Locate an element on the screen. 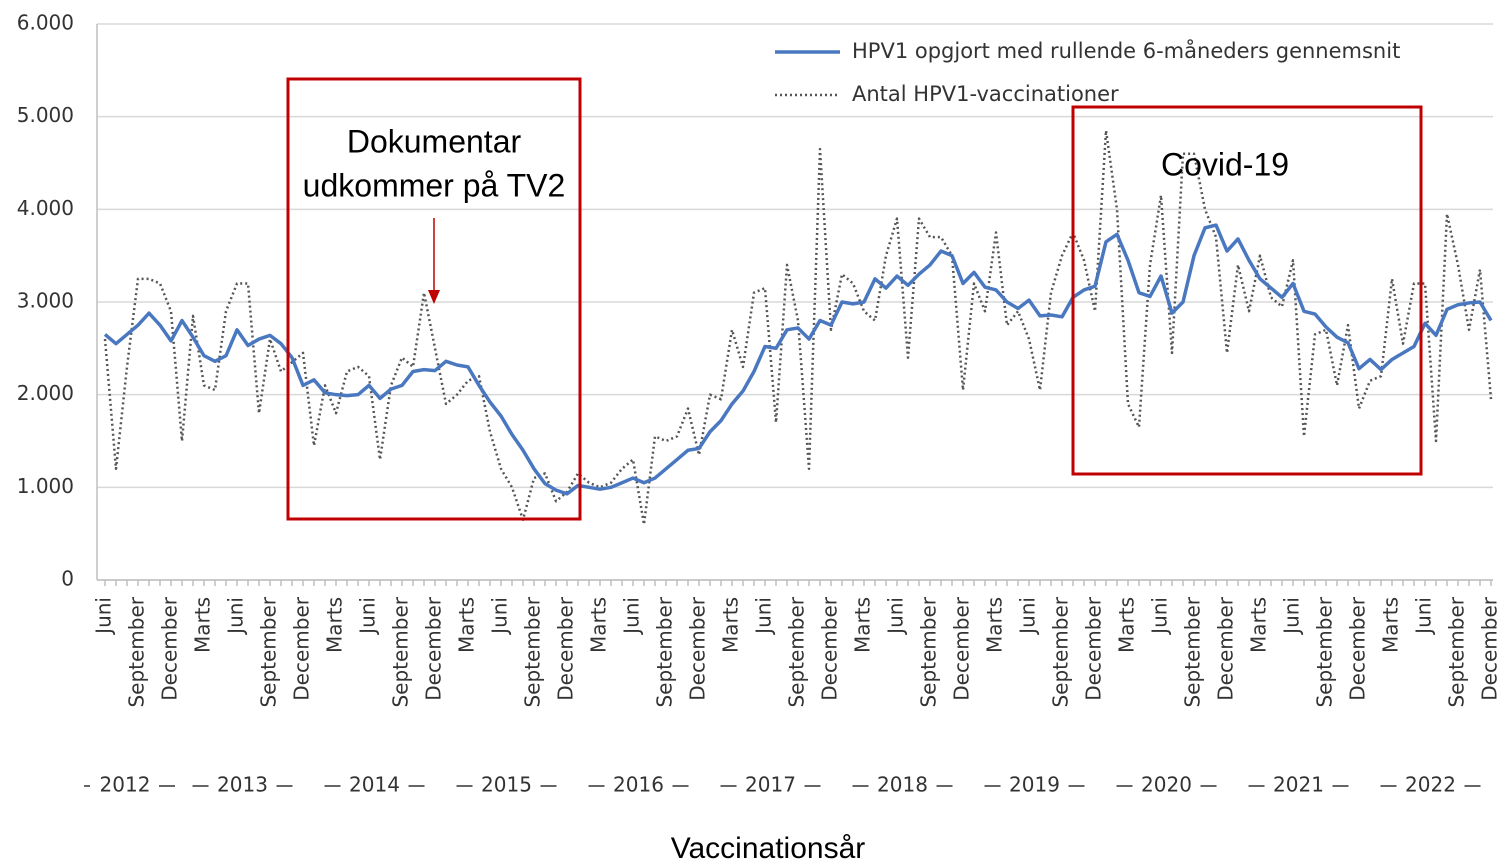  y-tick-label: 3.000 is located at coordinates (45, 301).